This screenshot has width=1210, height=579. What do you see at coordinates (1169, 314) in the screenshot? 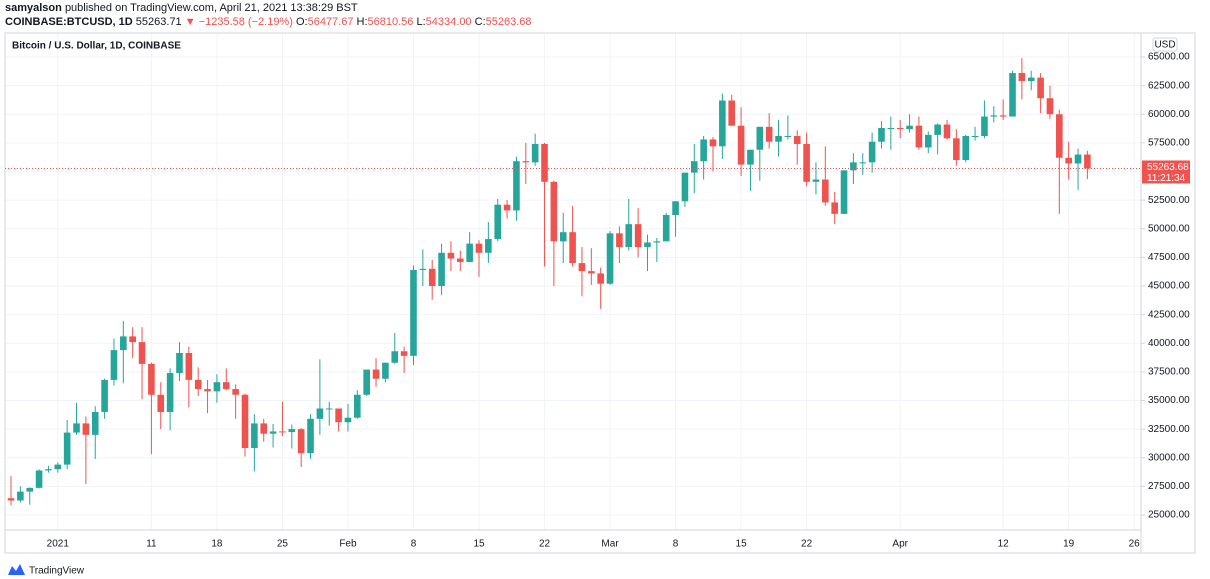
I see `y-tick-label: 42500.00` at bounding box center [1169, 314].